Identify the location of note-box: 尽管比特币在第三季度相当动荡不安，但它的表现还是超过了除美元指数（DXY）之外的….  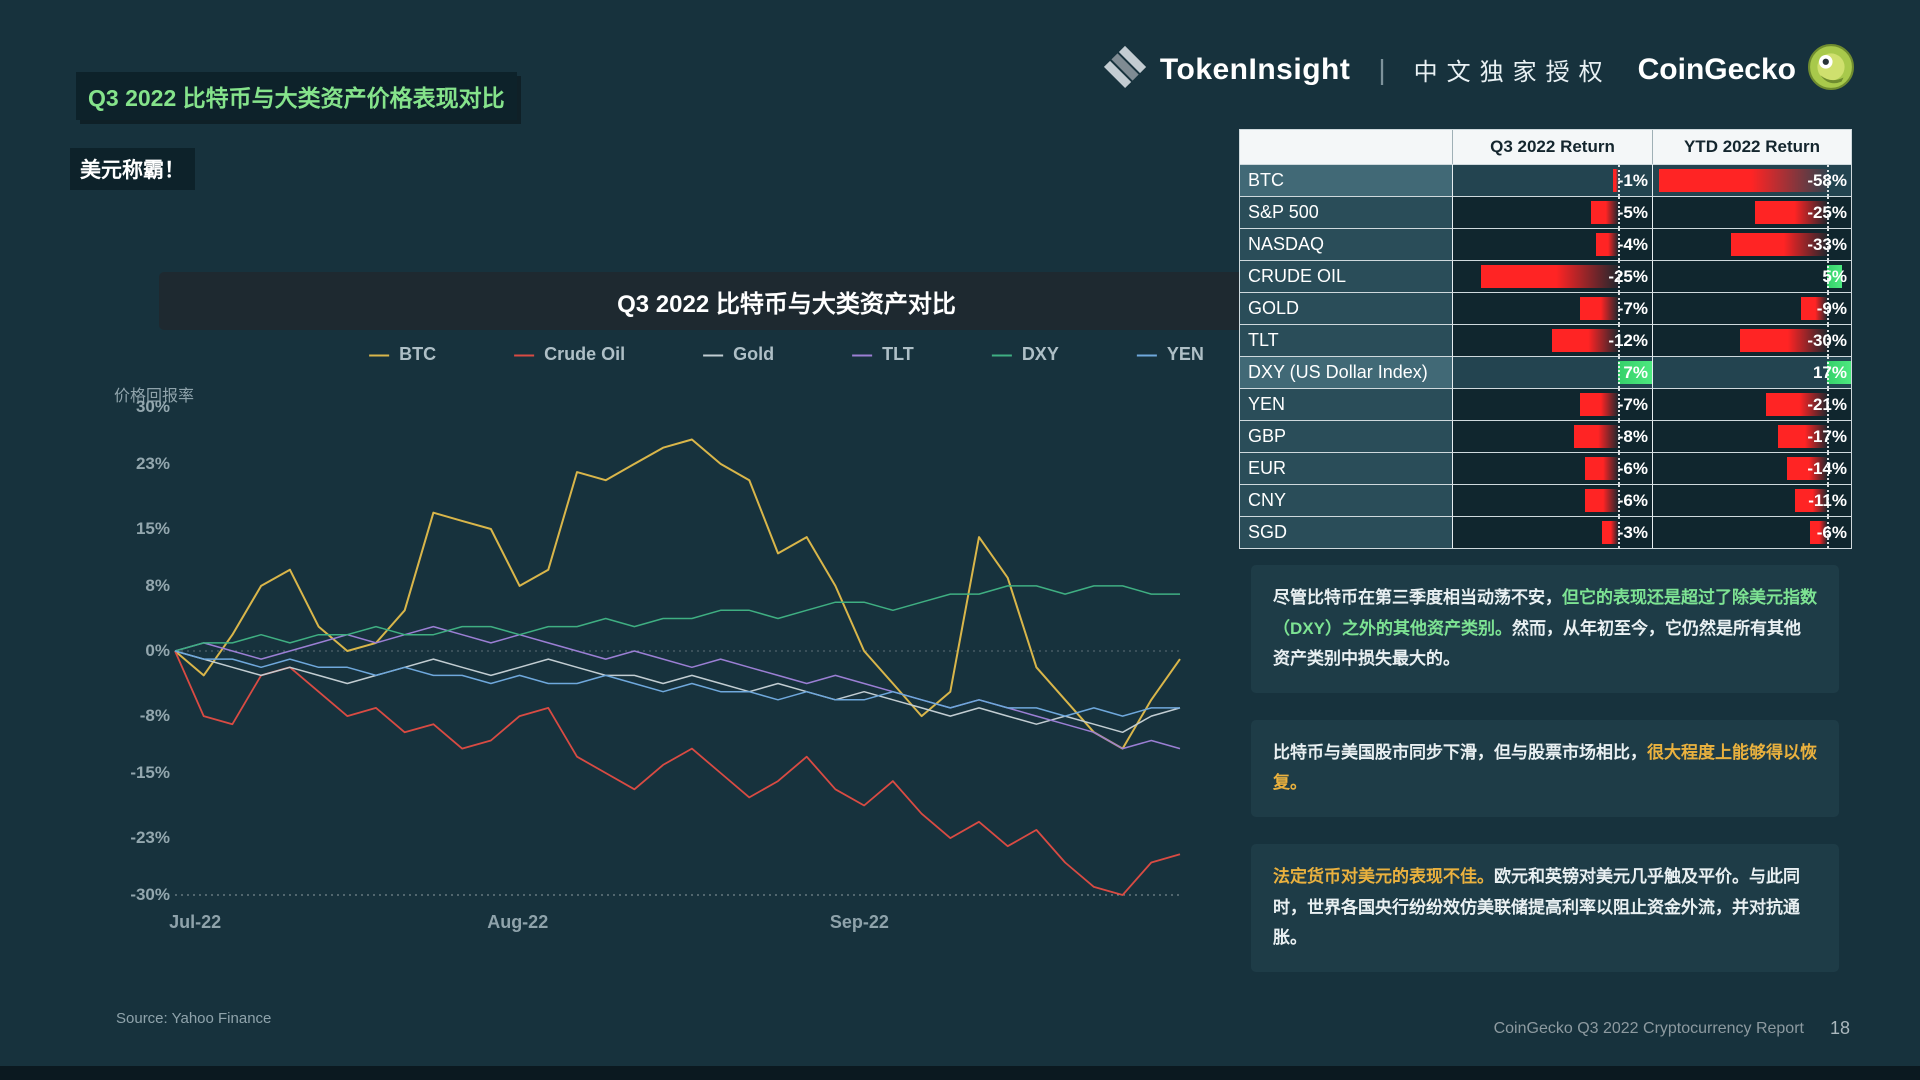
(1545, 629).